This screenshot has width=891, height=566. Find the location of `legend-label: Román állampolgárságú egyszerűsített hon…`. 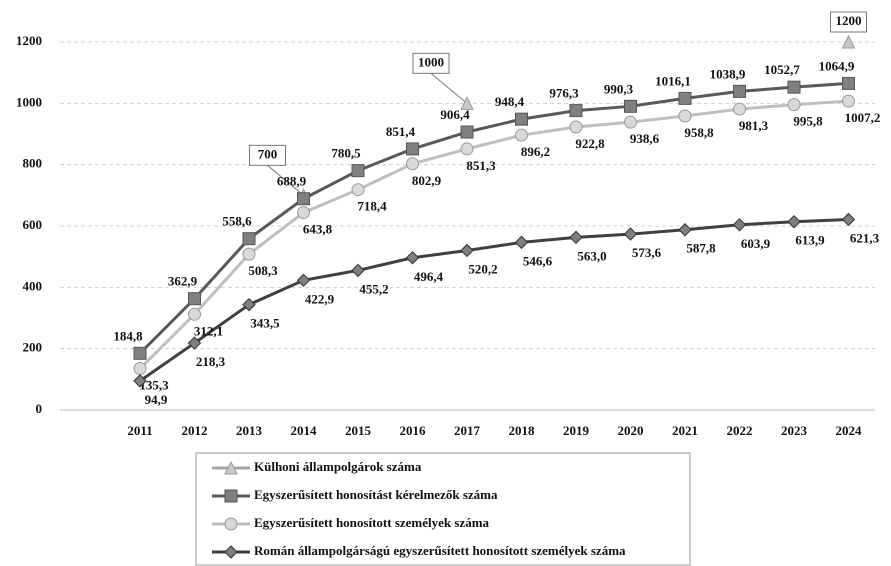

legend-label: Román állampolgárságú egyszerűsített hon… is located at coordinates (440, 550).